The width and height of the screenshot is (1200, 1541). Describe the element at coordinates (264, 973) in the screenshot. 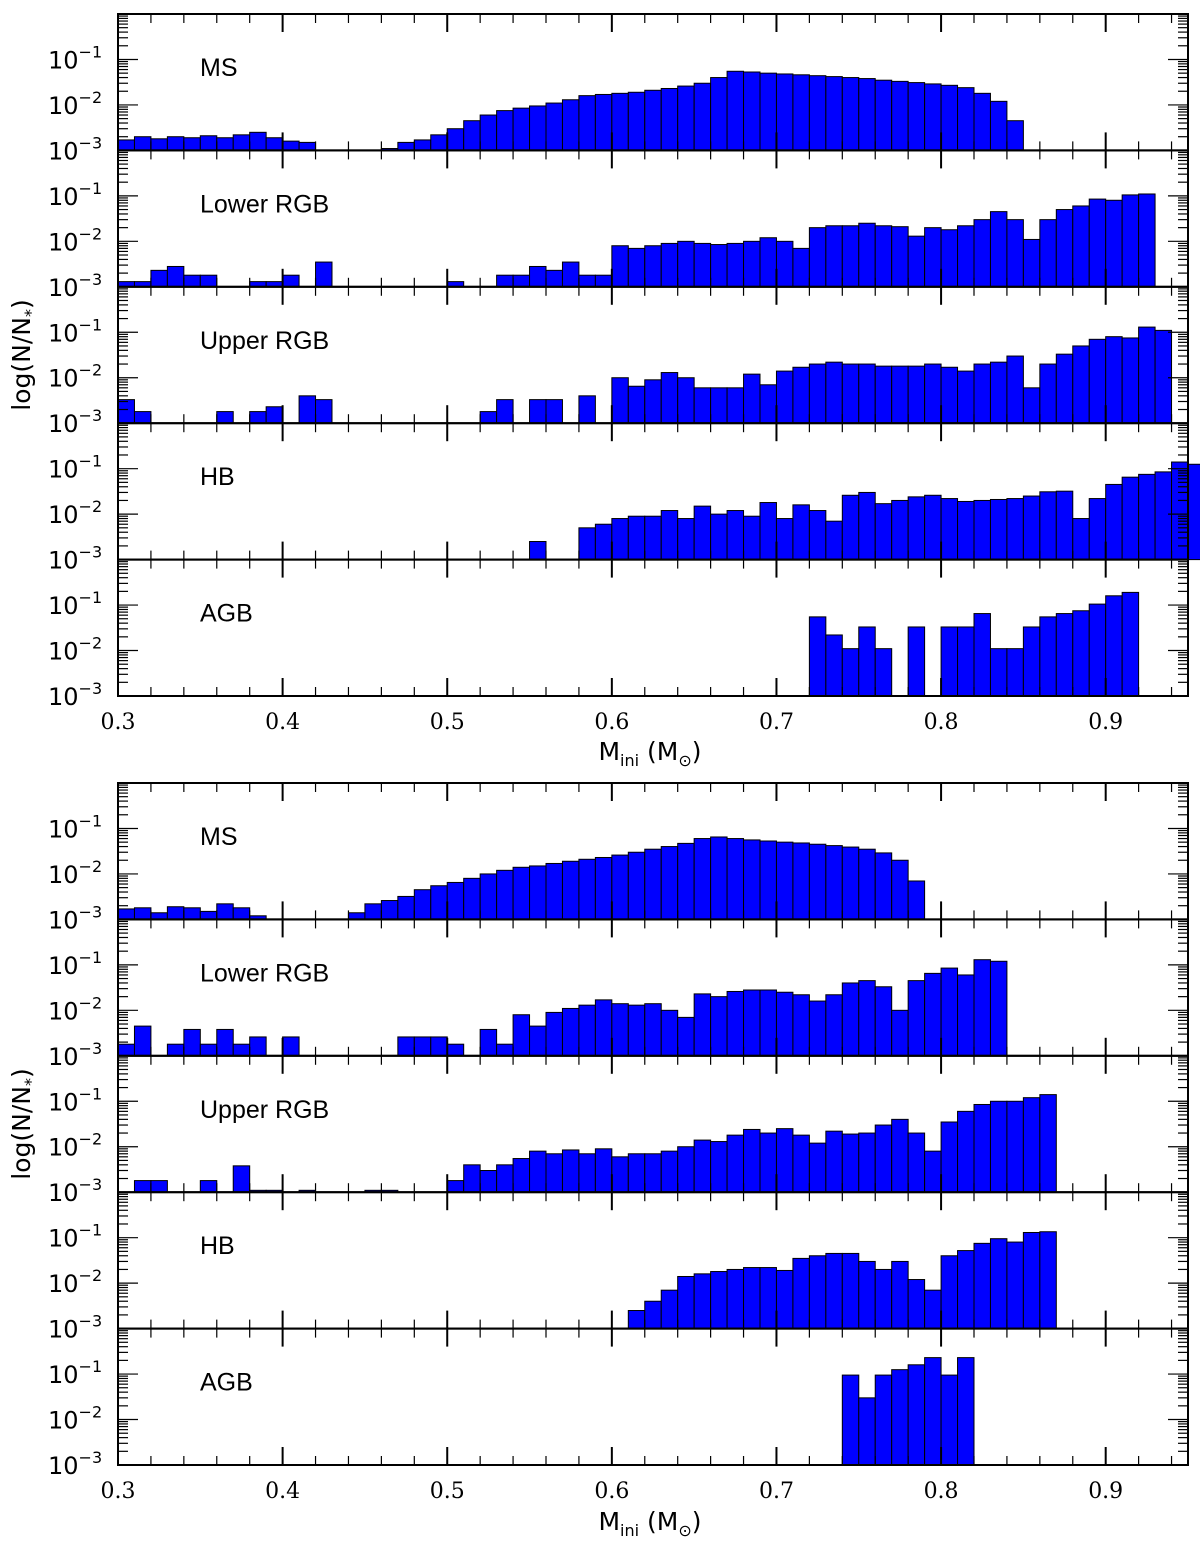

I see `panel-label: Lower RGB` at that location.